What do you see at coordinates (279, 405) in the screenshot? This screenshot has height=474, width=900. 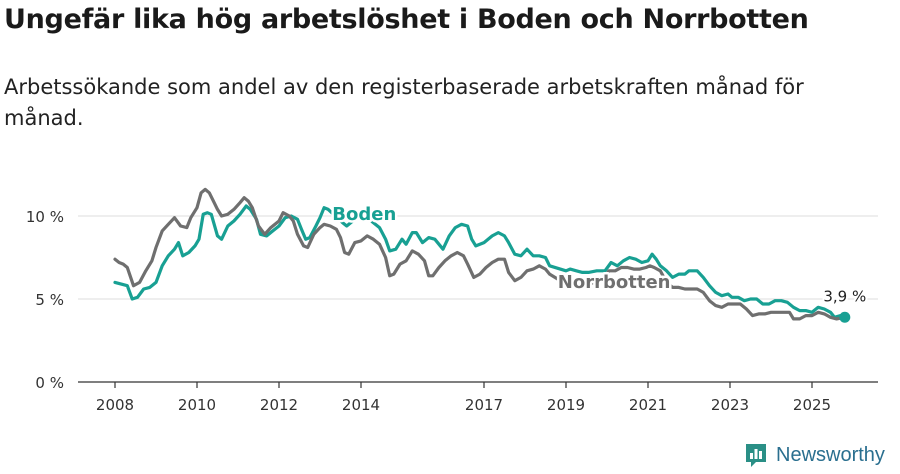 I see `x-tick-label: 2012` at bounding box center [279, 405].